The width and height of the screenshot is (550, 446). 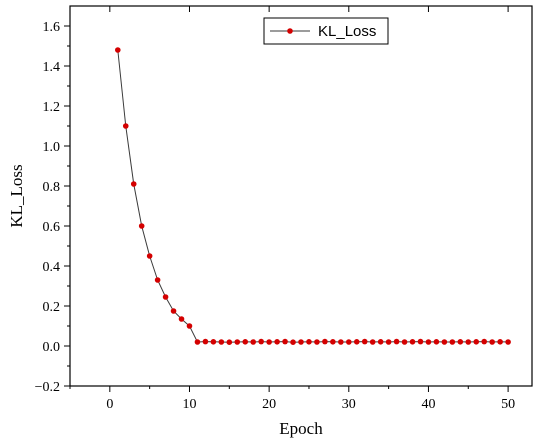 I want to click on y-tick-label: −0.2, so click(x=47, y=387).